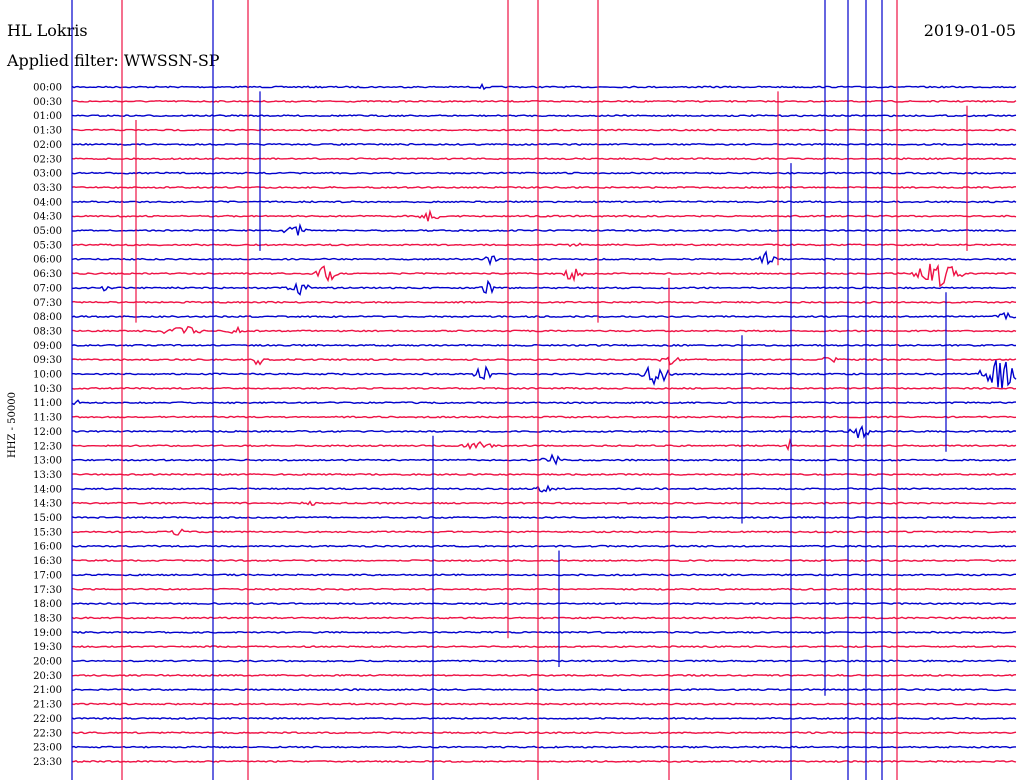  Describe the element at coordinates (113, 60) in the screenshot. I see `filter-subtitle: Applied filter: WWSSN-SP` at that location.